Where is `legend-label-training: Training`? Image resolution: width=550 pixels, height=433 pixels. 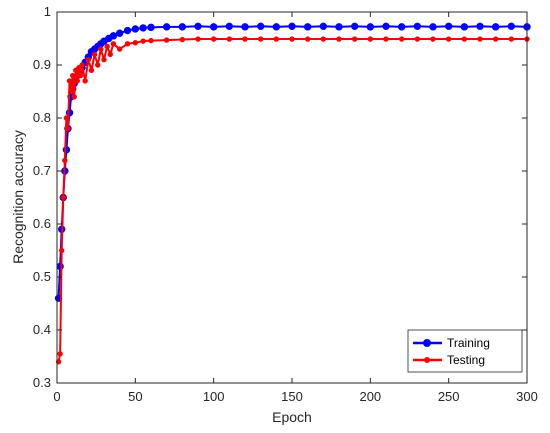 legend-label-training: Training is located at coordinates (468, 343).